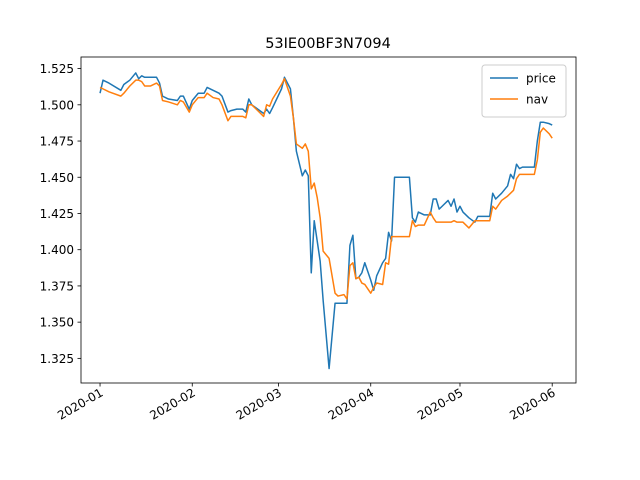 This screenshot has width=640, height=480. What do you see at coordinates (80, 403) in the screenshot?
I see `x-tick-label: 2020-01` at bounding box center [80, 403].